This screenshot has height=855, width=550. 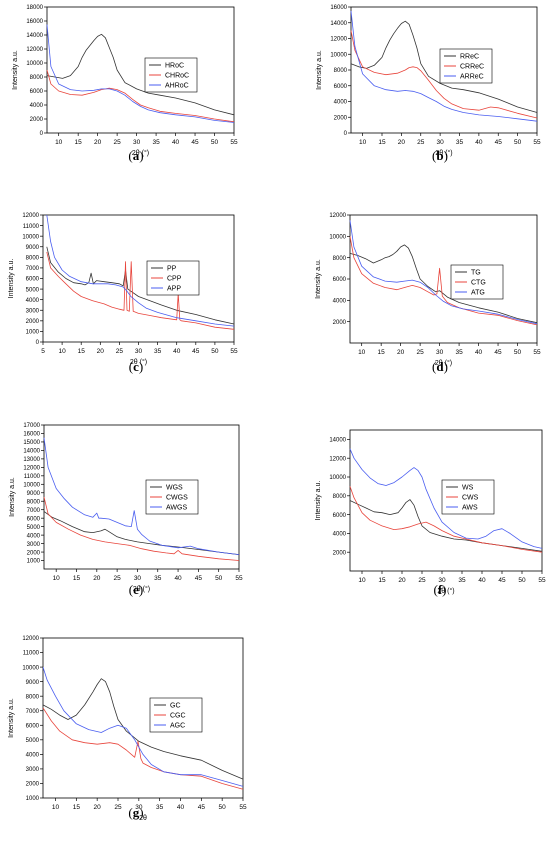 I want to click on series-line-AWS, so click(x=446, y=498).